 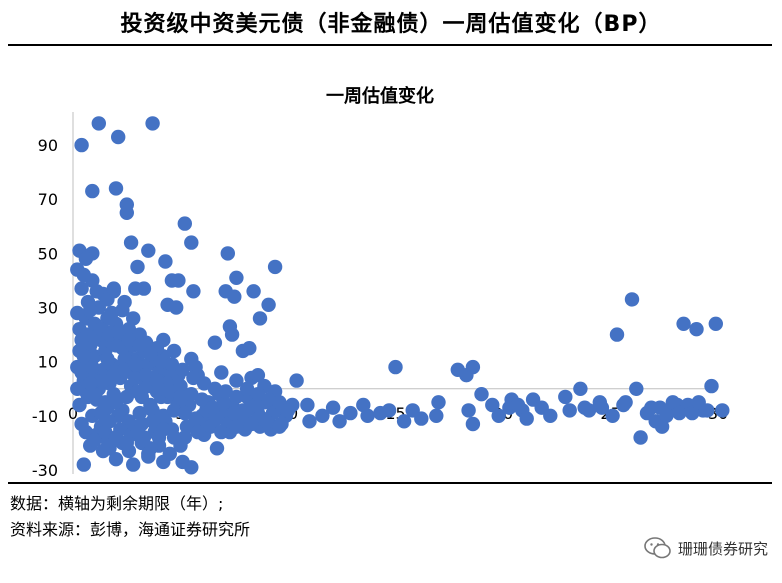 I want to click on y-tick-label: 30, so click(x=48, y=308).